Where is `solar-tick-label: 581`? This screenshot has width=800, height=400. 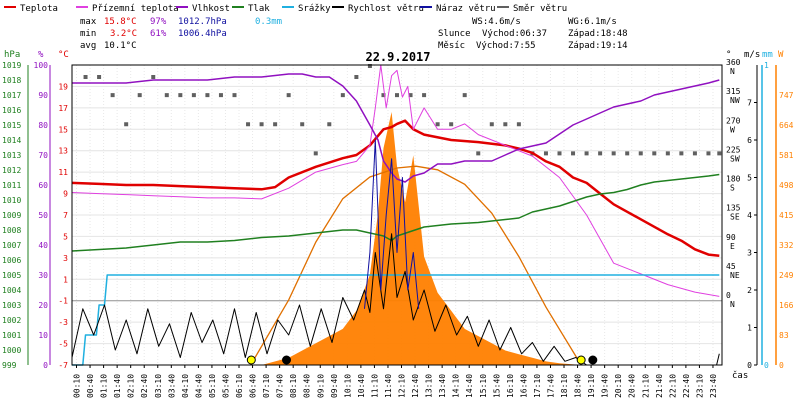 solar-tick-label: 581 is located at coordinates (786, 155).